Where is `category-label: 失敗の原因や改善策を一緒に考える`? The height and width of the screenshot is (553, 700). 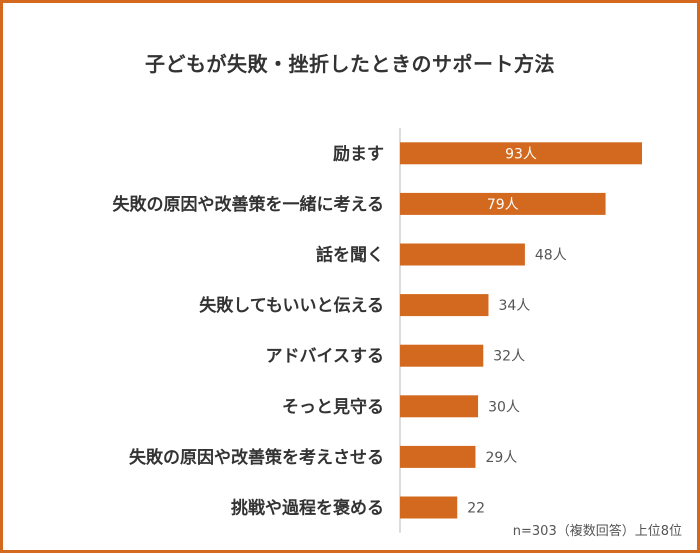 category-label: 失敗の原因や改善策を一緒に考える is located at coordinates (249, 204).